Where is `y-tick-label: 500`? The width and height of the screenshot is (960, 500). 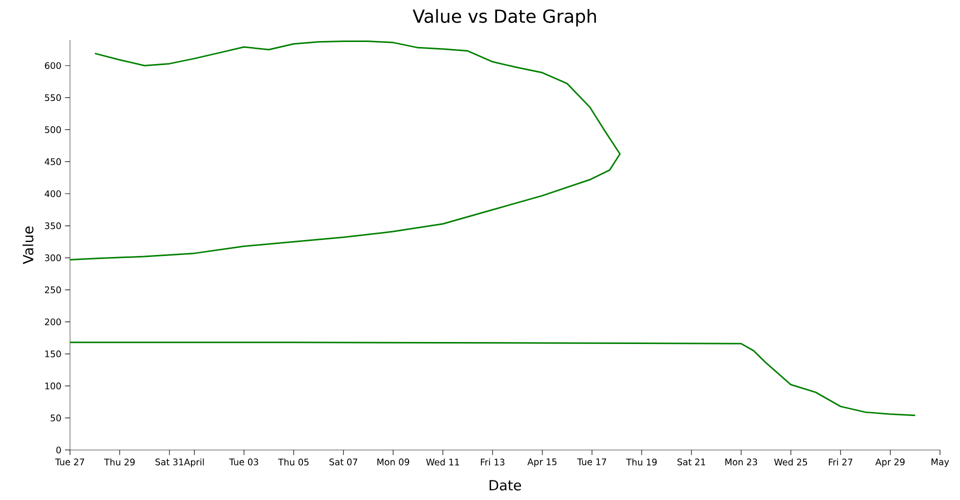 y-tick-label: 500 is located at coordinates (52, 130).